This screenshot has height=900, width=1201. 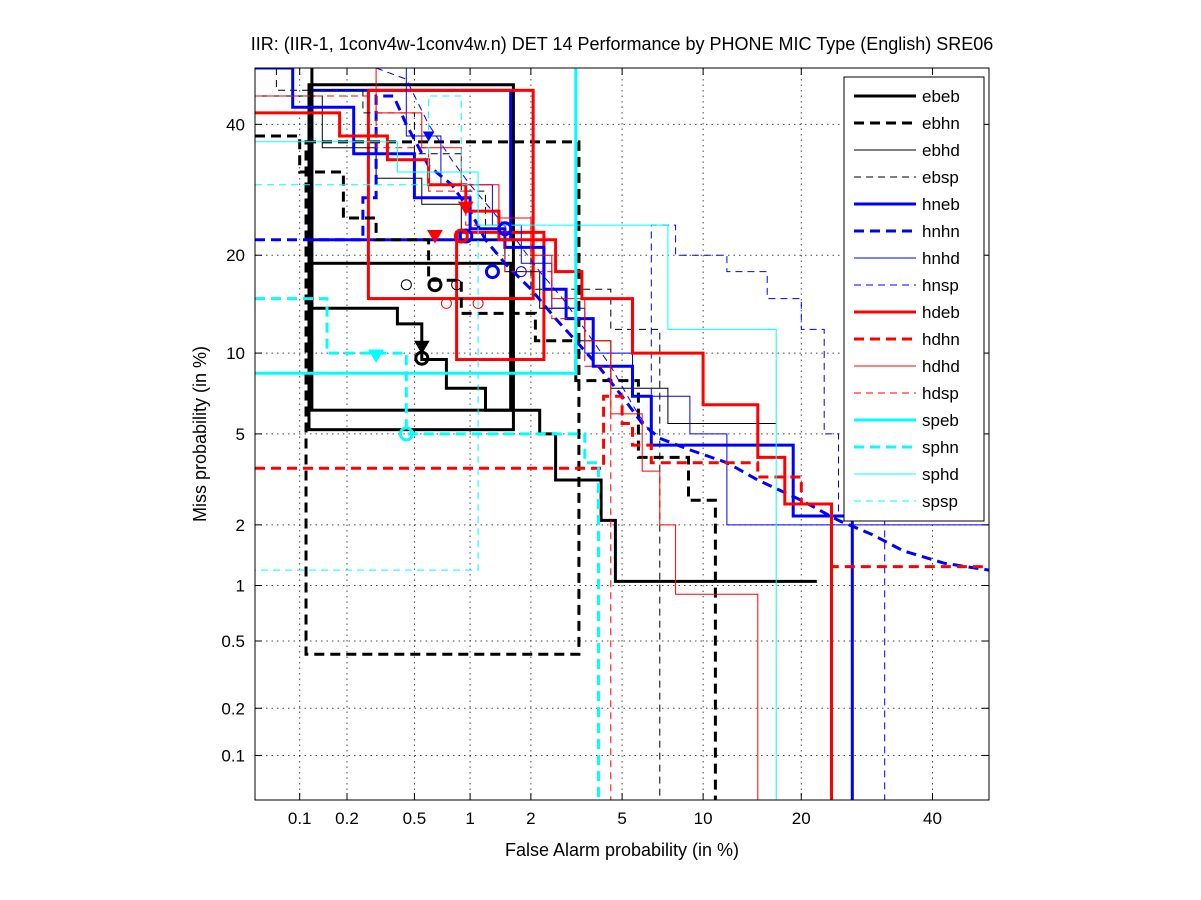 I want to click on marker-triangle-hnsp, so click(x=428, y=136).